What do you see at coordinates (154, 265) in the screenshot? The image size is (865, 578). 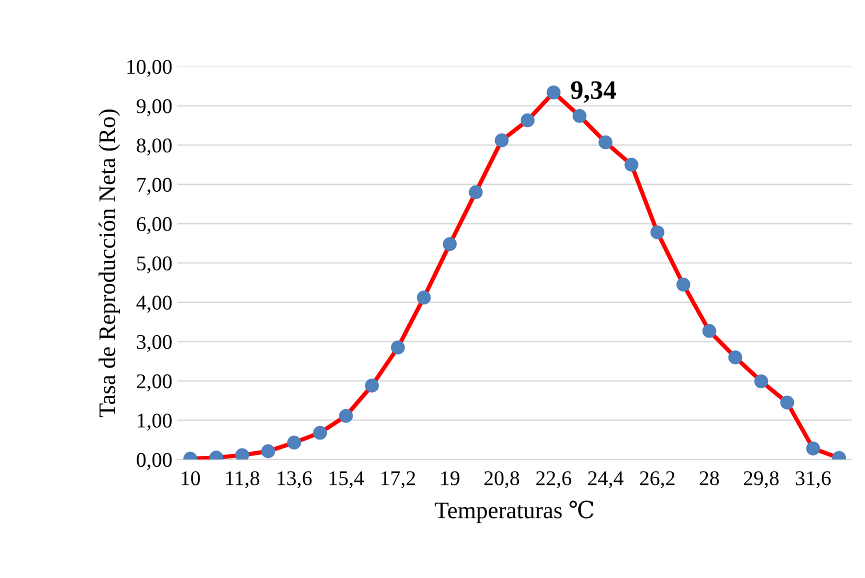 I see `y-tick-label: 5,00` at bounding box center [154, 265].